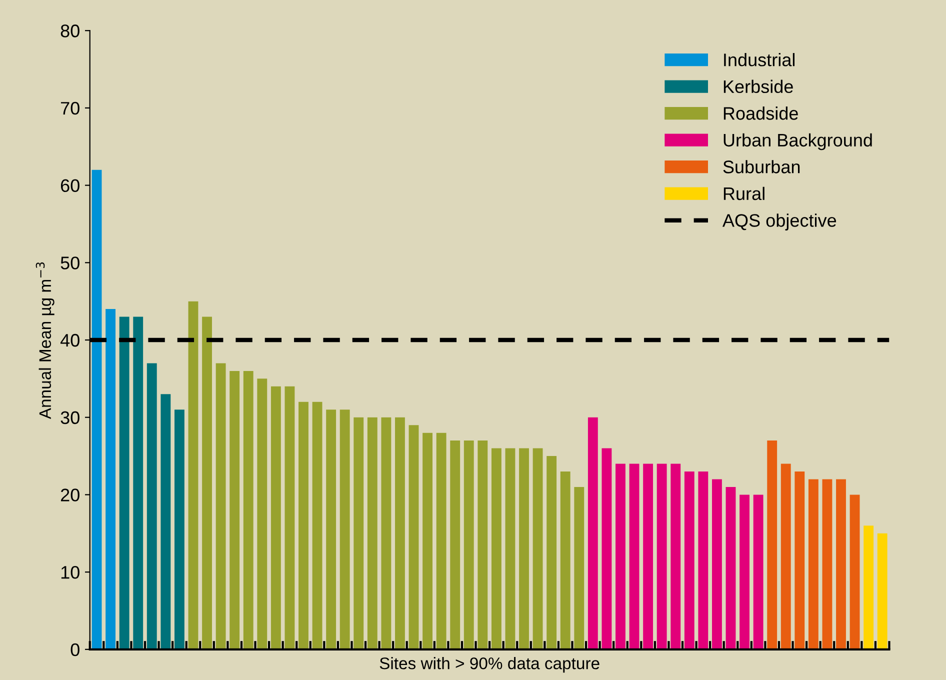 The image size is (946, 680). What do you see at coordinates (70, 263) in the screenshot?
I see `y-tick-label: 50` at bounding box center [70, 263].